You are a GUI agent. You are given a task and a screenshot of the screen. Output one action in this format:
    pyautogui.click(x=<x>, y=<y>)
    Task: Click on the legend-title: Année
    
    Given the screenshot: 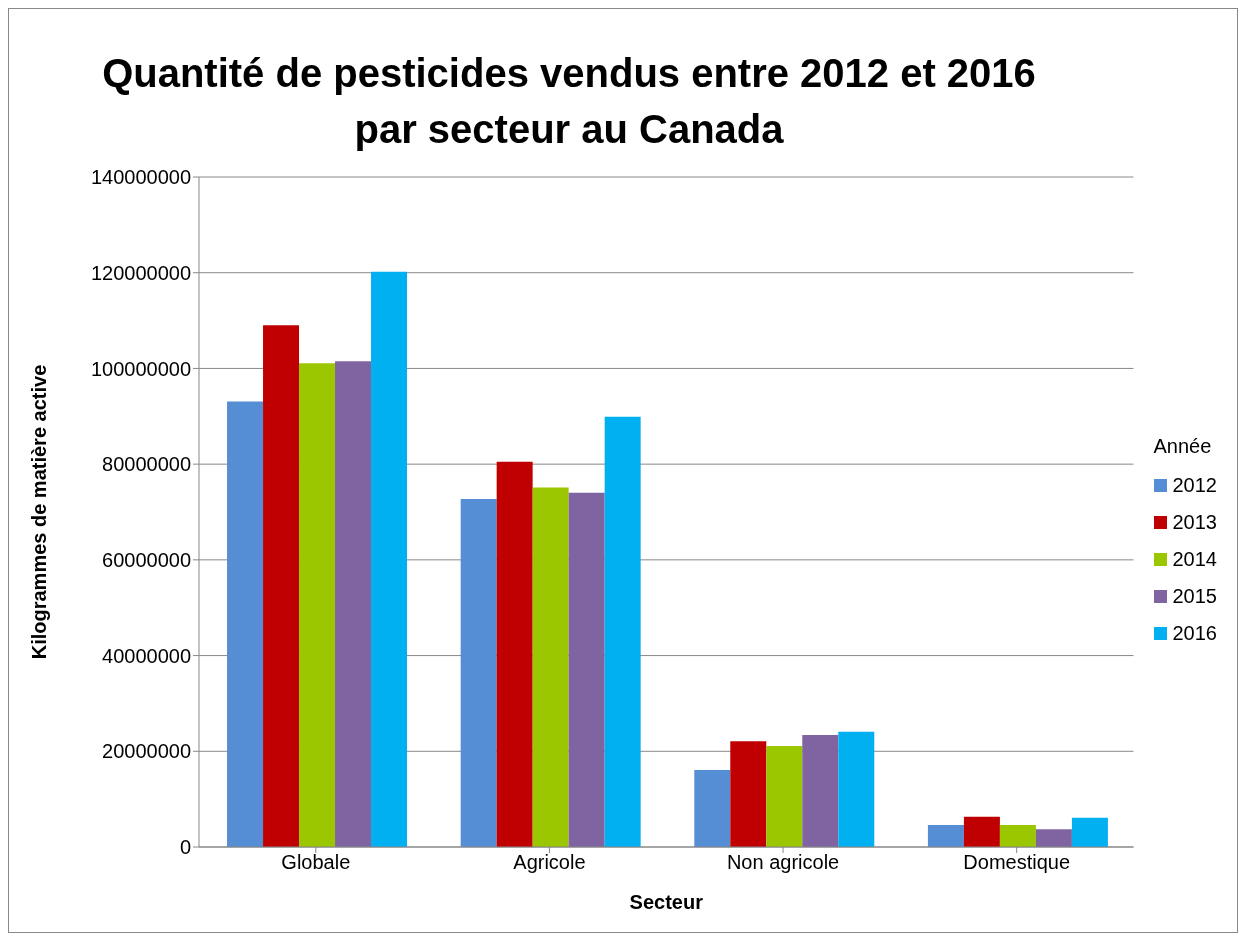 What is the action you would take?
    pyautogui.click(x=1183, y=446)
    